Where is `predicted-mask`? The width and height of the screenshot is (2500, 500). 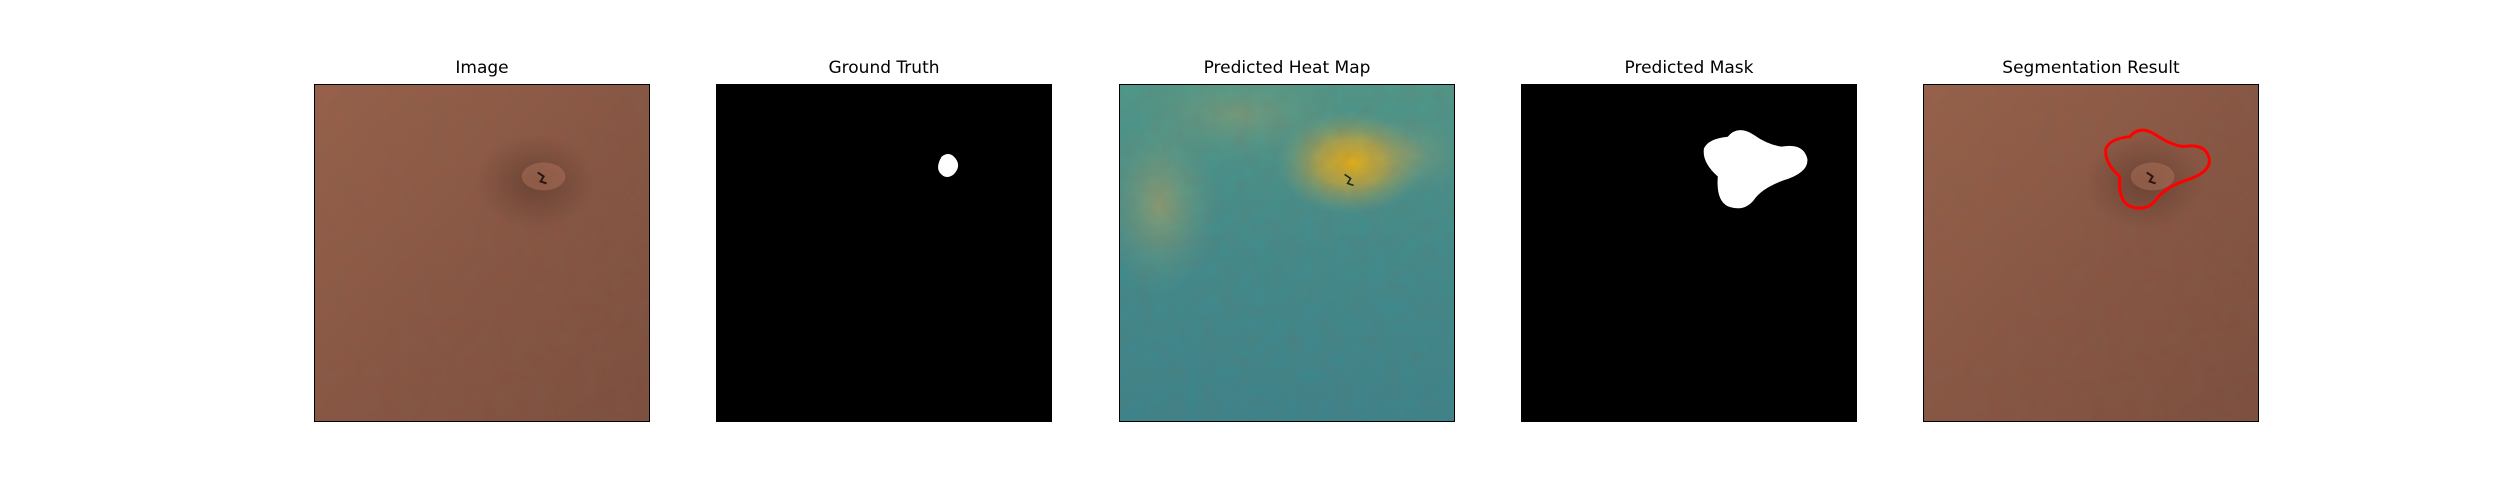 predicted-mask is located at coordinates (1689, 253).